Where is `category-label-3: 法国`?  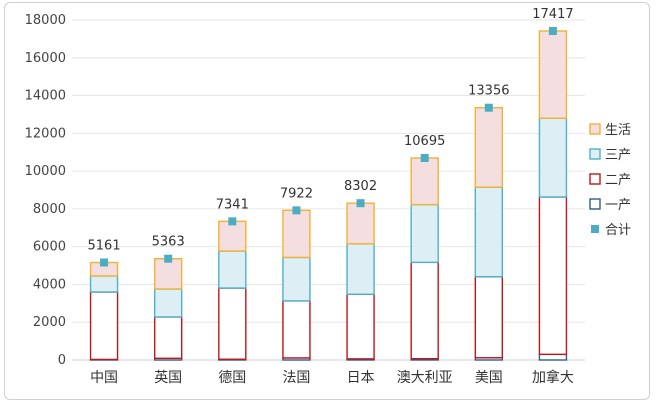 category-label-3: 法国 is located at coordinates (296, 378).